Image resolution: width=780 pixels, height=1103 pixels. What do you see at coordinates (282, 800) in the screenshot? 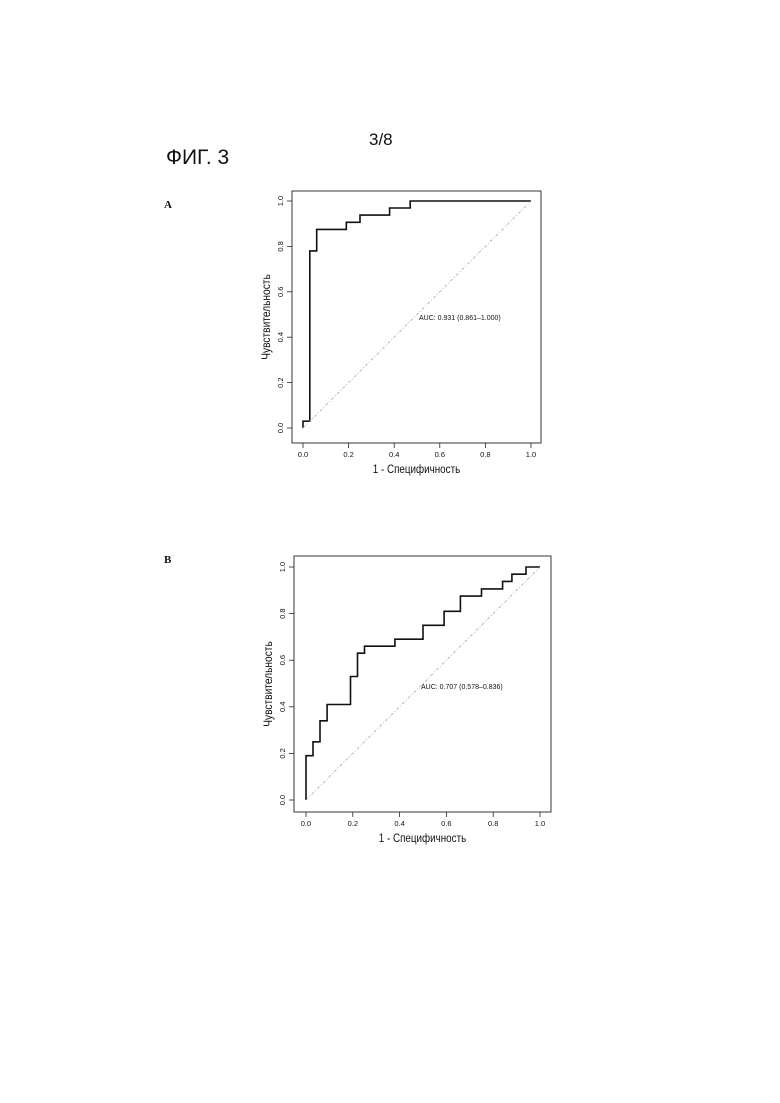
I see `y-tick-label: 0.0` at bounding box center [282, 800].